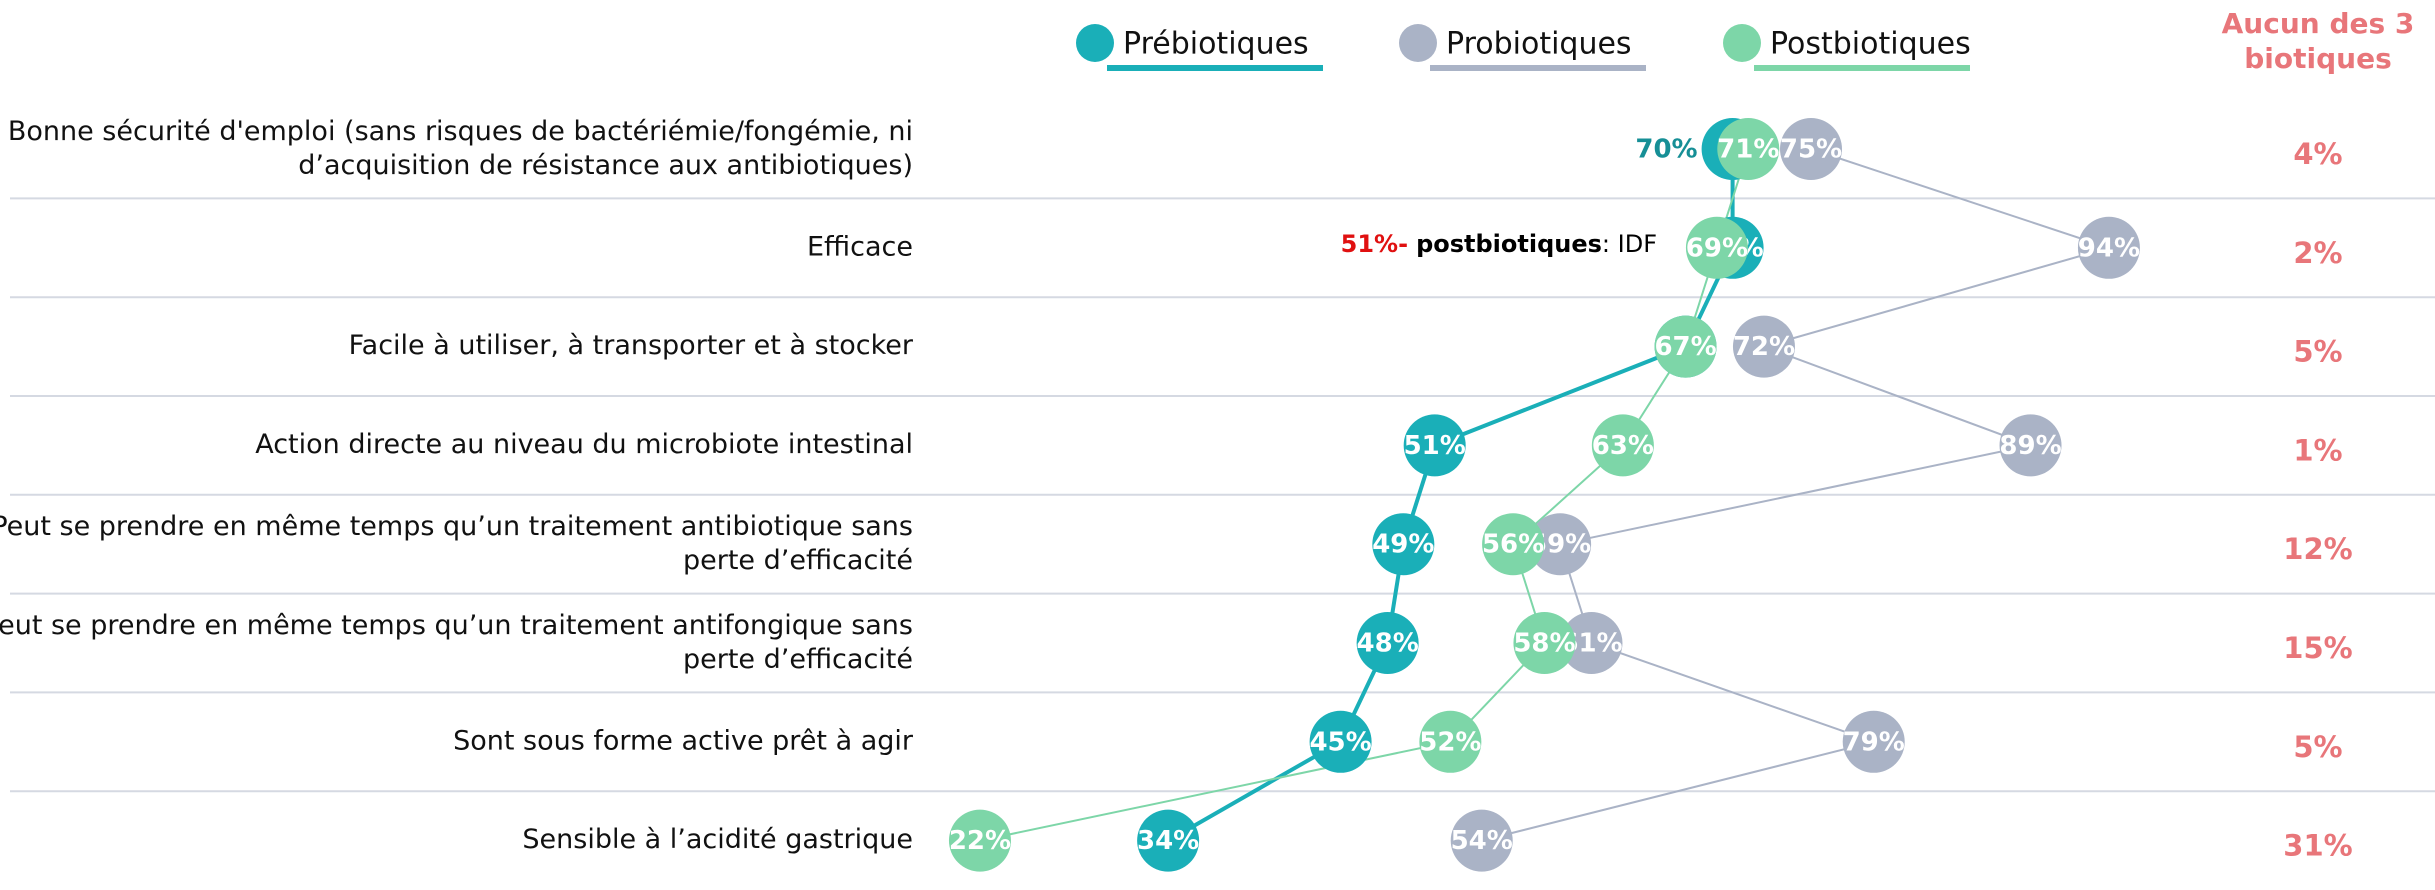 The width and height of the screenshot is (2435, 890). I want to click on row-label: Sont sous forme active prêt à agir, so click(683, 740).